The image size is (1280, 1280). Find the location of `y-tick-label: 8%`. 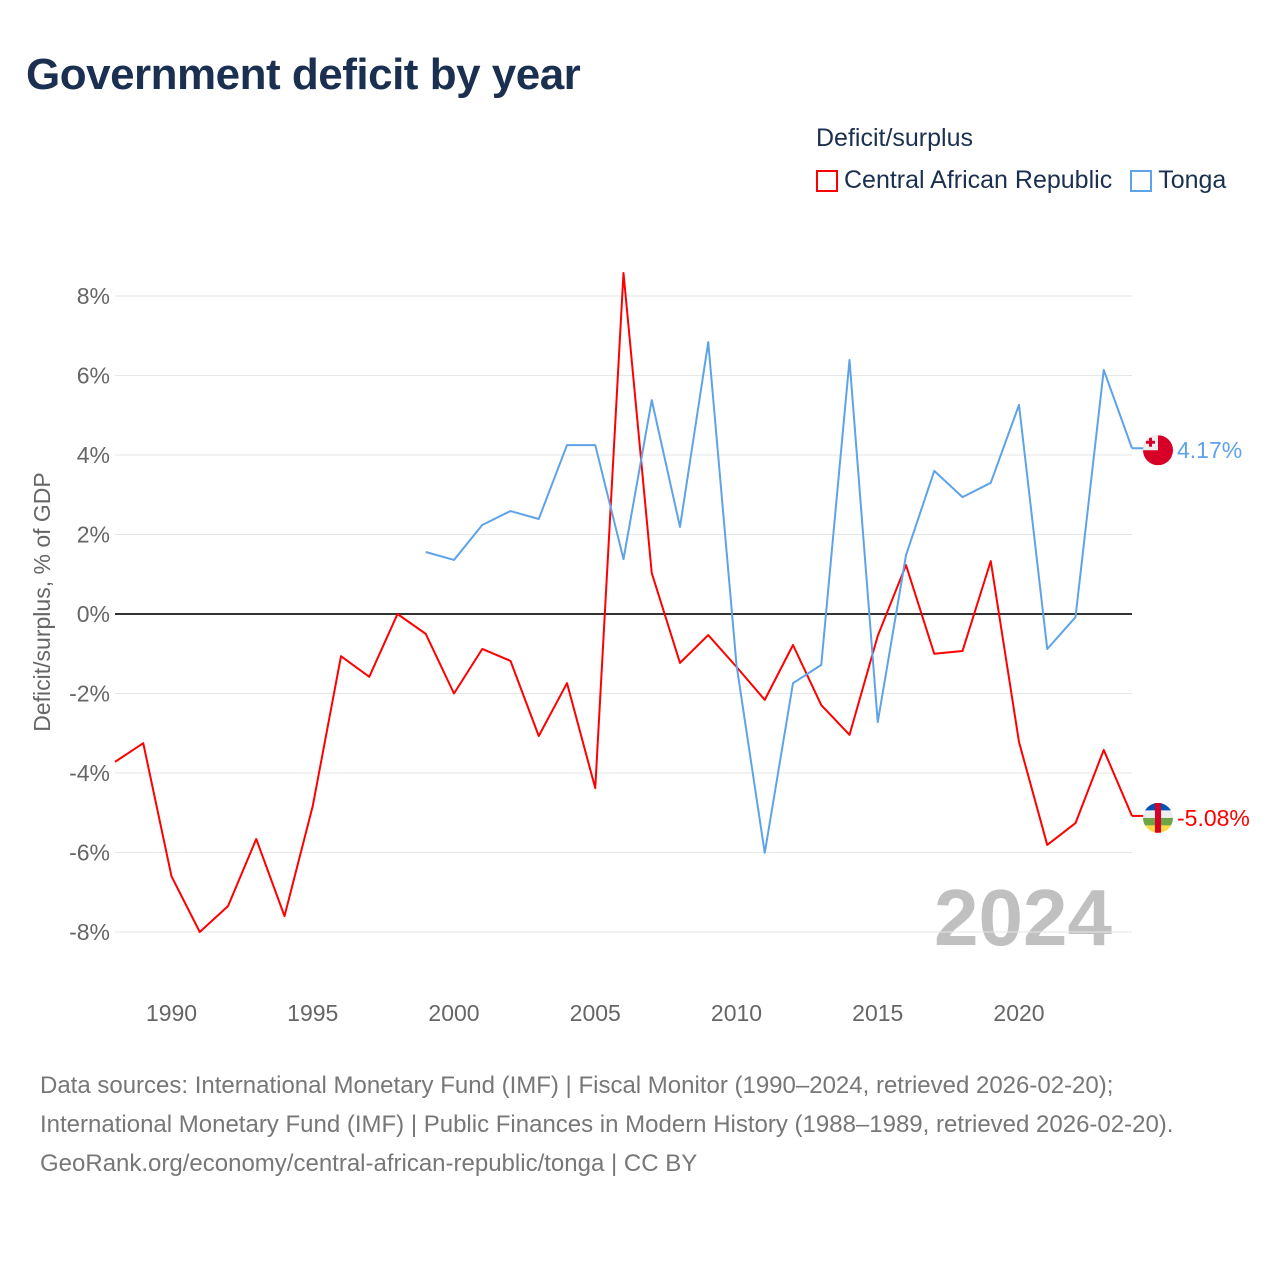

y-tick-label: 8% is located at coordinates (93, 296).